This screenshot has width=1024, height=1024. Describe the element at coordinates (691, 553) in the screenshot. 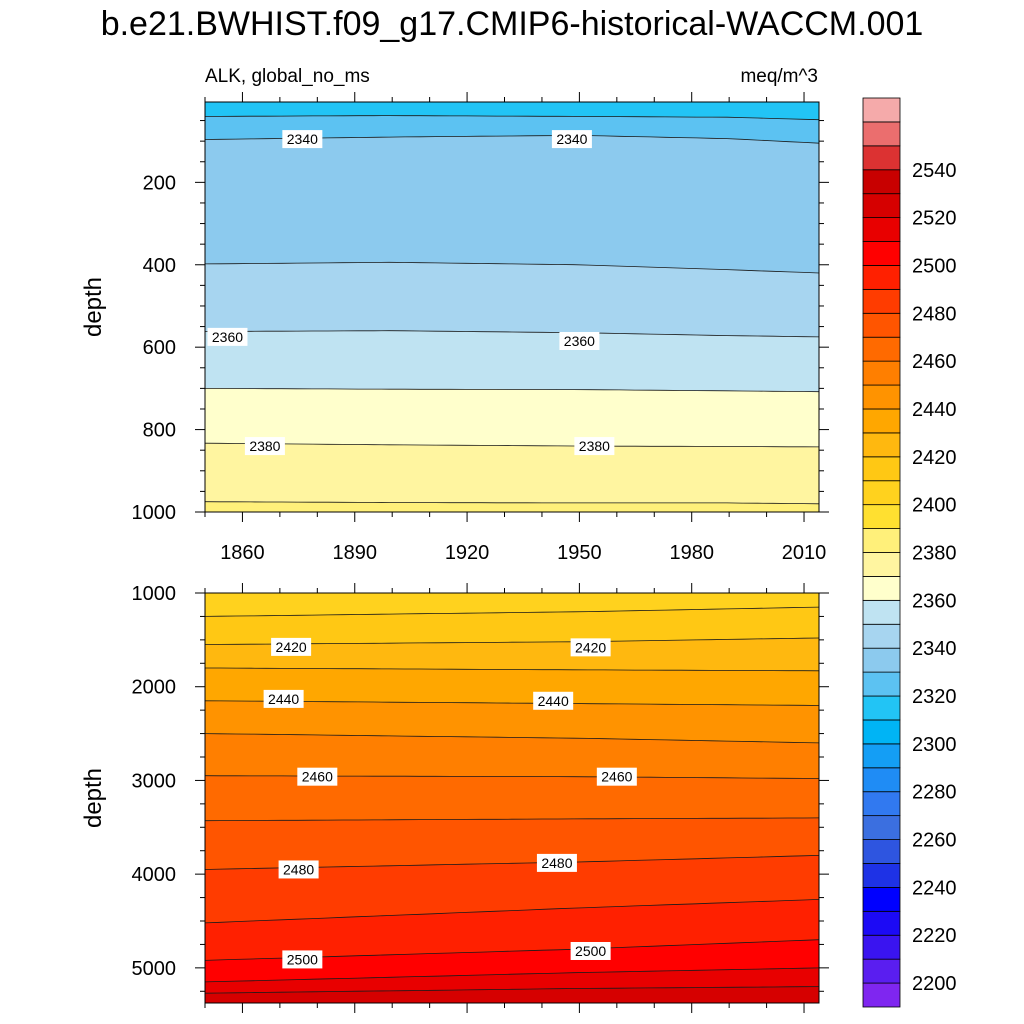

I see `x-tick-label: 1980` at that location.